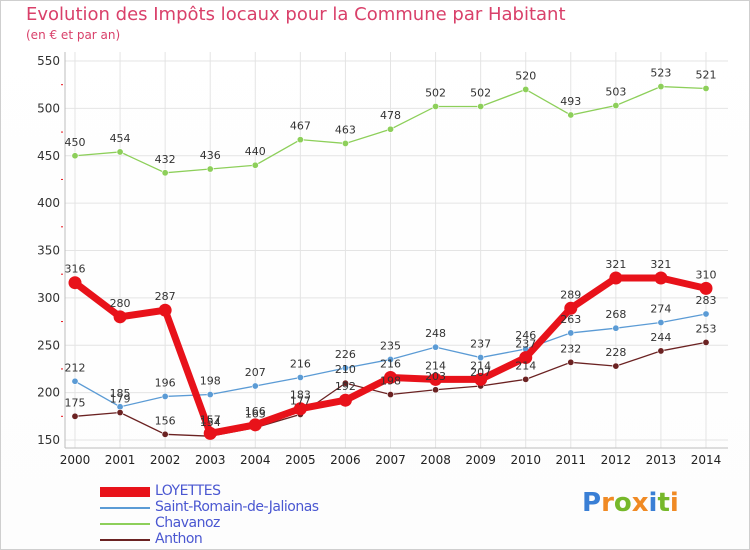 This screenshot has height=550, width=750. What do you see at coordinates (120, 393) in the screenshot?
I see `data-label-saint-romain-de-jalionas: 185` at bounding box center [120, 393].